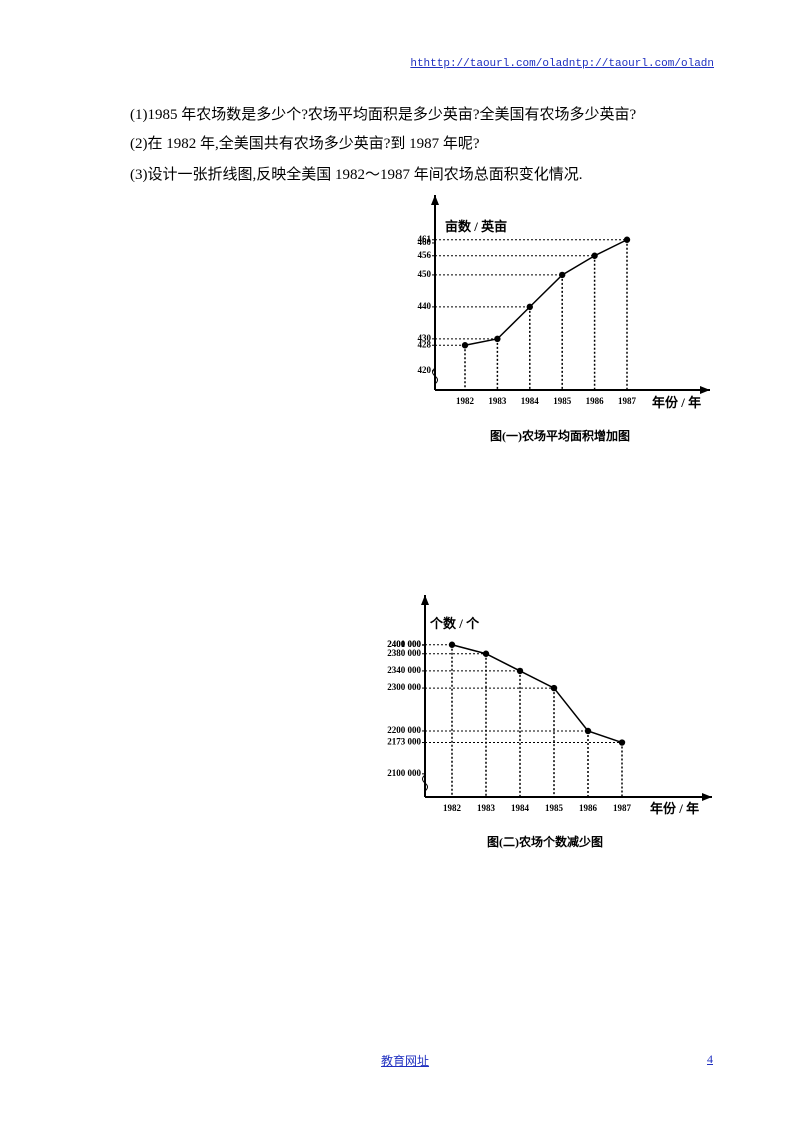 The height and width of the screenshot is (1132, 800). I want to click on axis-break, so click(425, 783).